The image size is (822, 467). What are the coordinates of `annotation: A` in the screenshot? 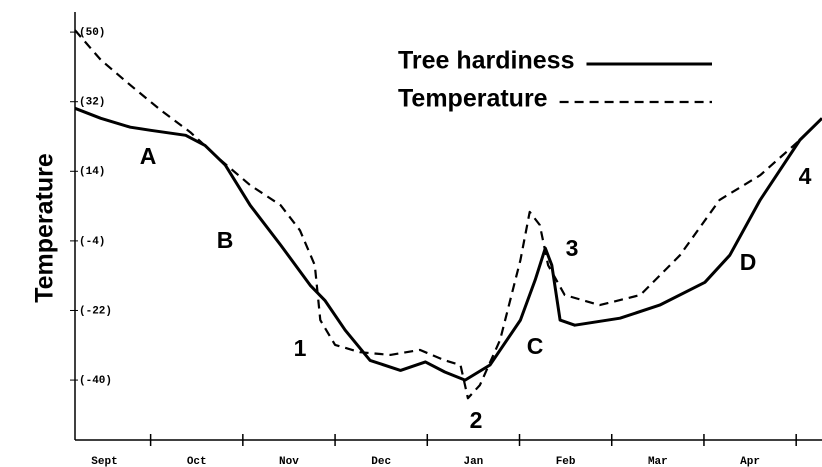 It's located at (148, 156).